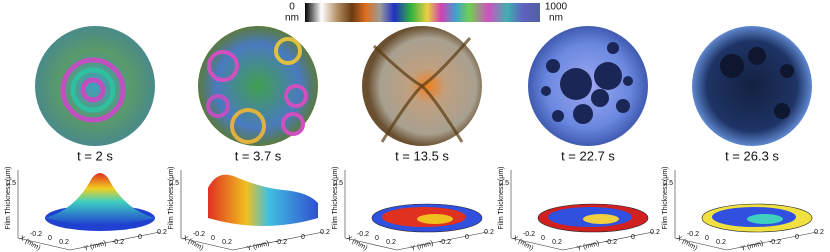 Image resolution: width=830 pixels, height=252 pixels. I want to click on time-label: t = 22.7 s, so click(588, 155).